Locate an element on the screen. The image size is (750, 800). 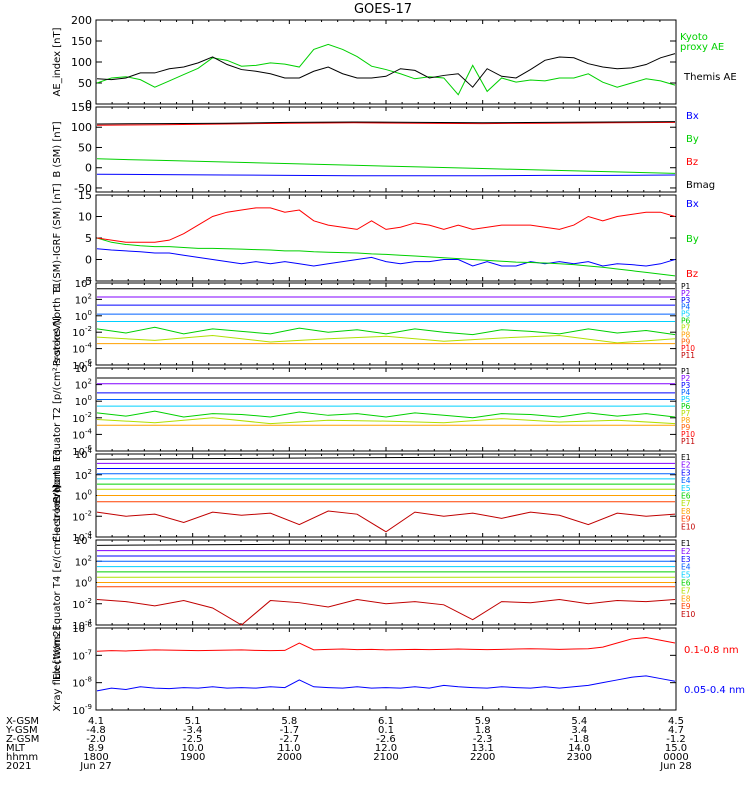
footer-cell: -1.2 is located at coordinates (676, 739).